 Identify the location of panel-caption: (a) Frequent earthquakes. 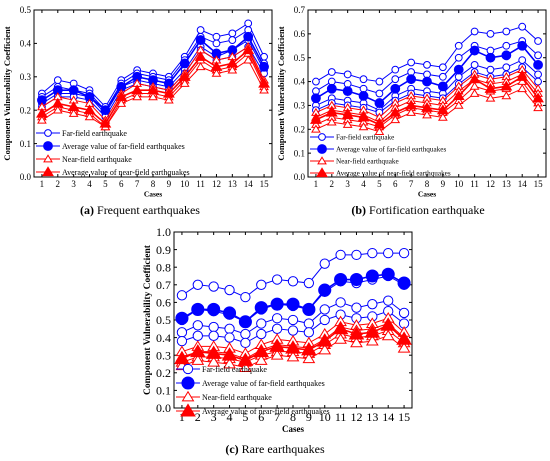
(140, 210).